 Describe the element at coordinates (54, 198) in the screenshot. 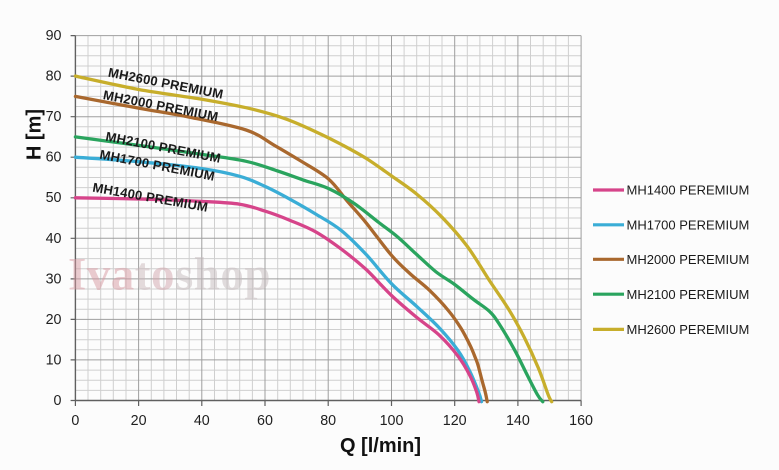

I see `svg-text: 50` at that location.